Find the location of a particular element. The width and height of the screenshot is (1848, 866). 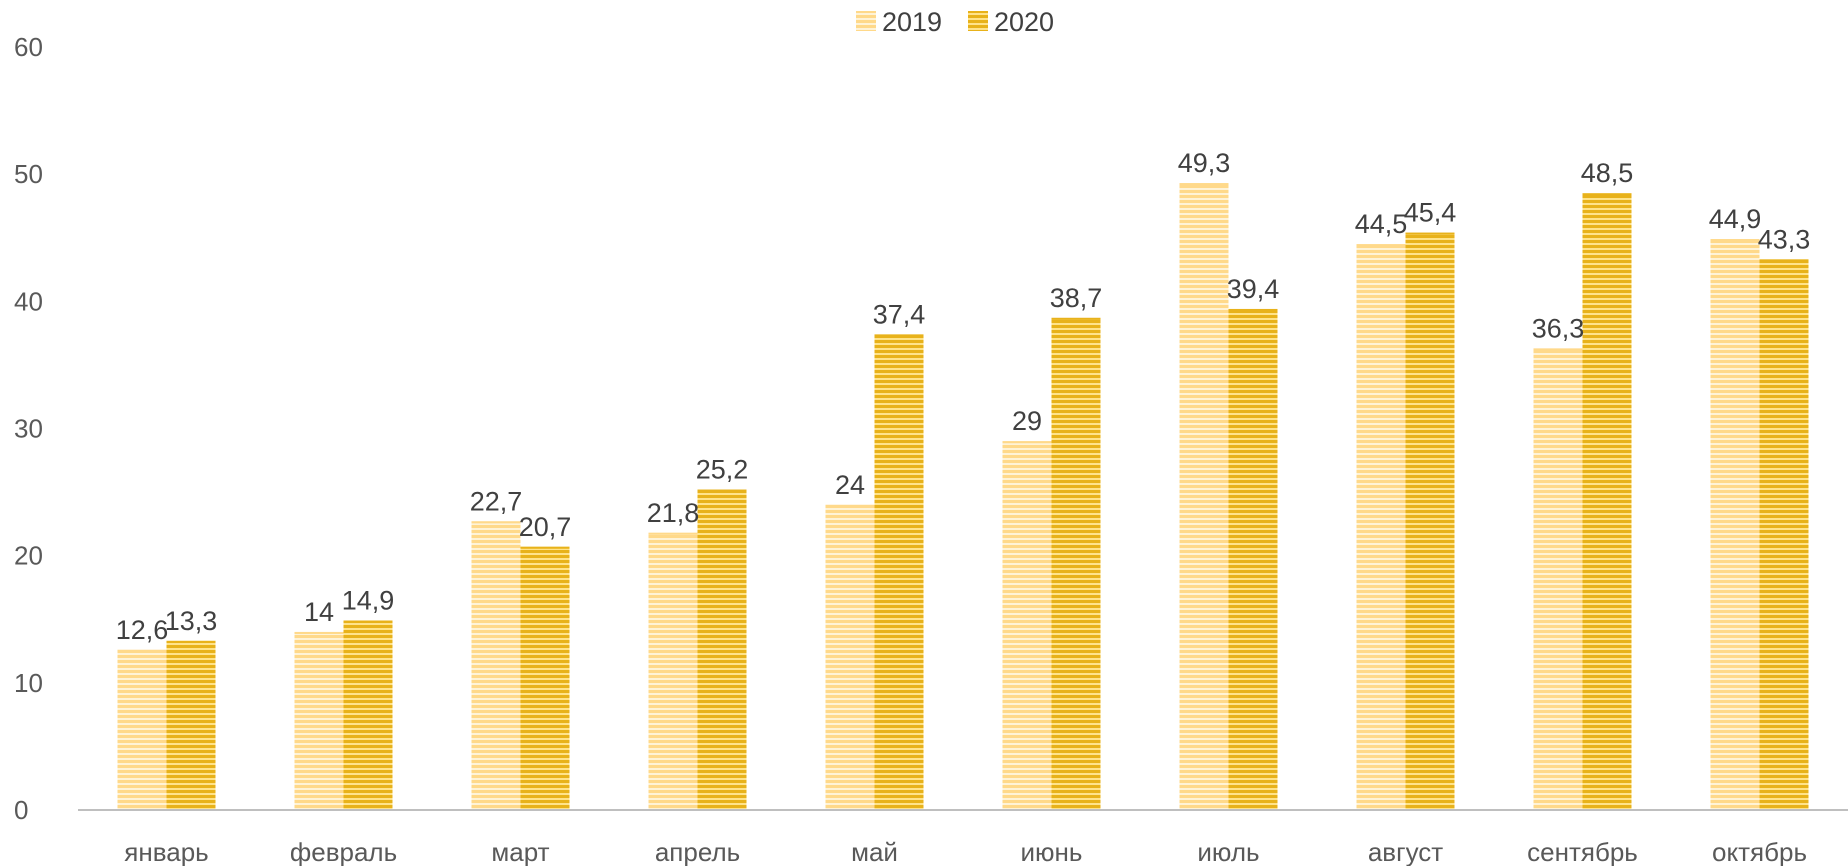

x-tick-label: июль is located at coordinates (1228, 851).